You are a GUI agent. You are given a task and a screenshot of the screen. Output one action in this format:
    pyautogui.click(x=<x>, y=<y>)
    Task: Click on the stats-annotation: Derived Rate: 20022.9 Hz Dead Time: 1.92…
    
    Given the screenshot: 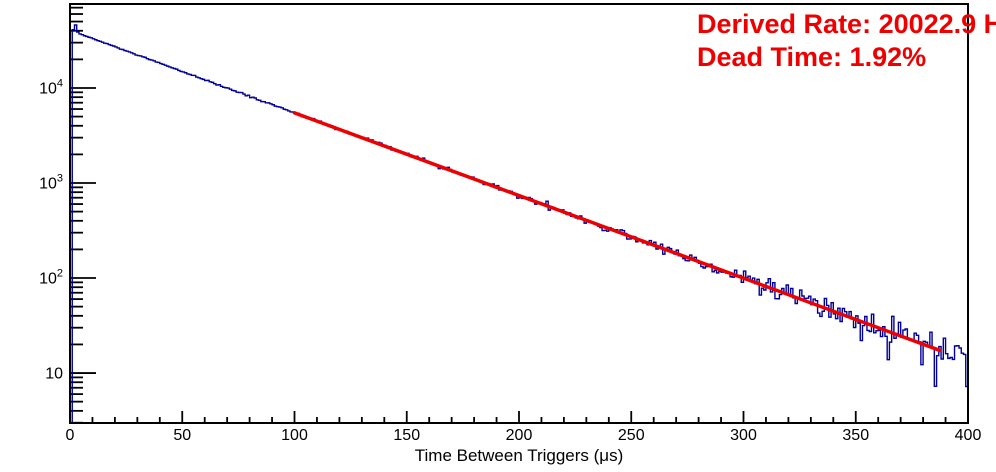 What is the action you would take?
    pyautogui.click(x=846, y=41)
    